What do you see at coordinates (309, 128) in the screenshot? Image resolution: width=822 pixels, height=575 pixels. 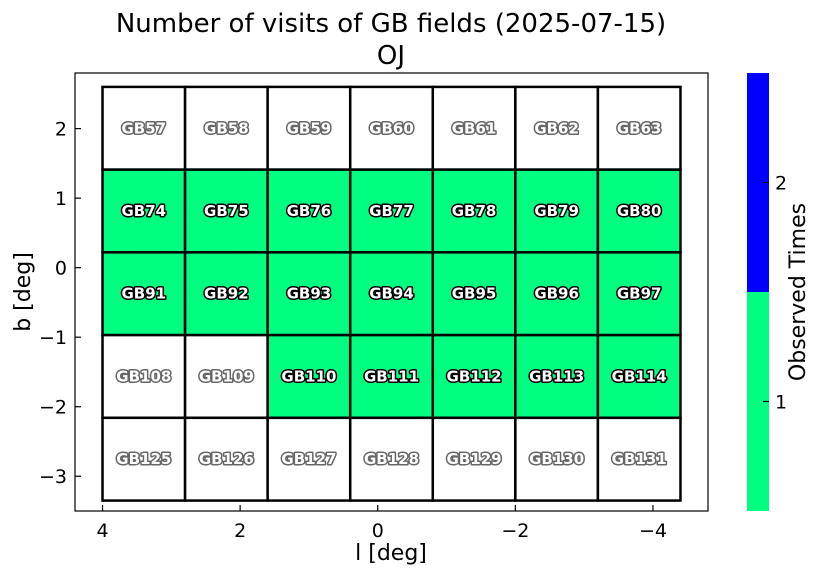 I see `field-label-gb59: GB59` at bounding box center [309, 128].